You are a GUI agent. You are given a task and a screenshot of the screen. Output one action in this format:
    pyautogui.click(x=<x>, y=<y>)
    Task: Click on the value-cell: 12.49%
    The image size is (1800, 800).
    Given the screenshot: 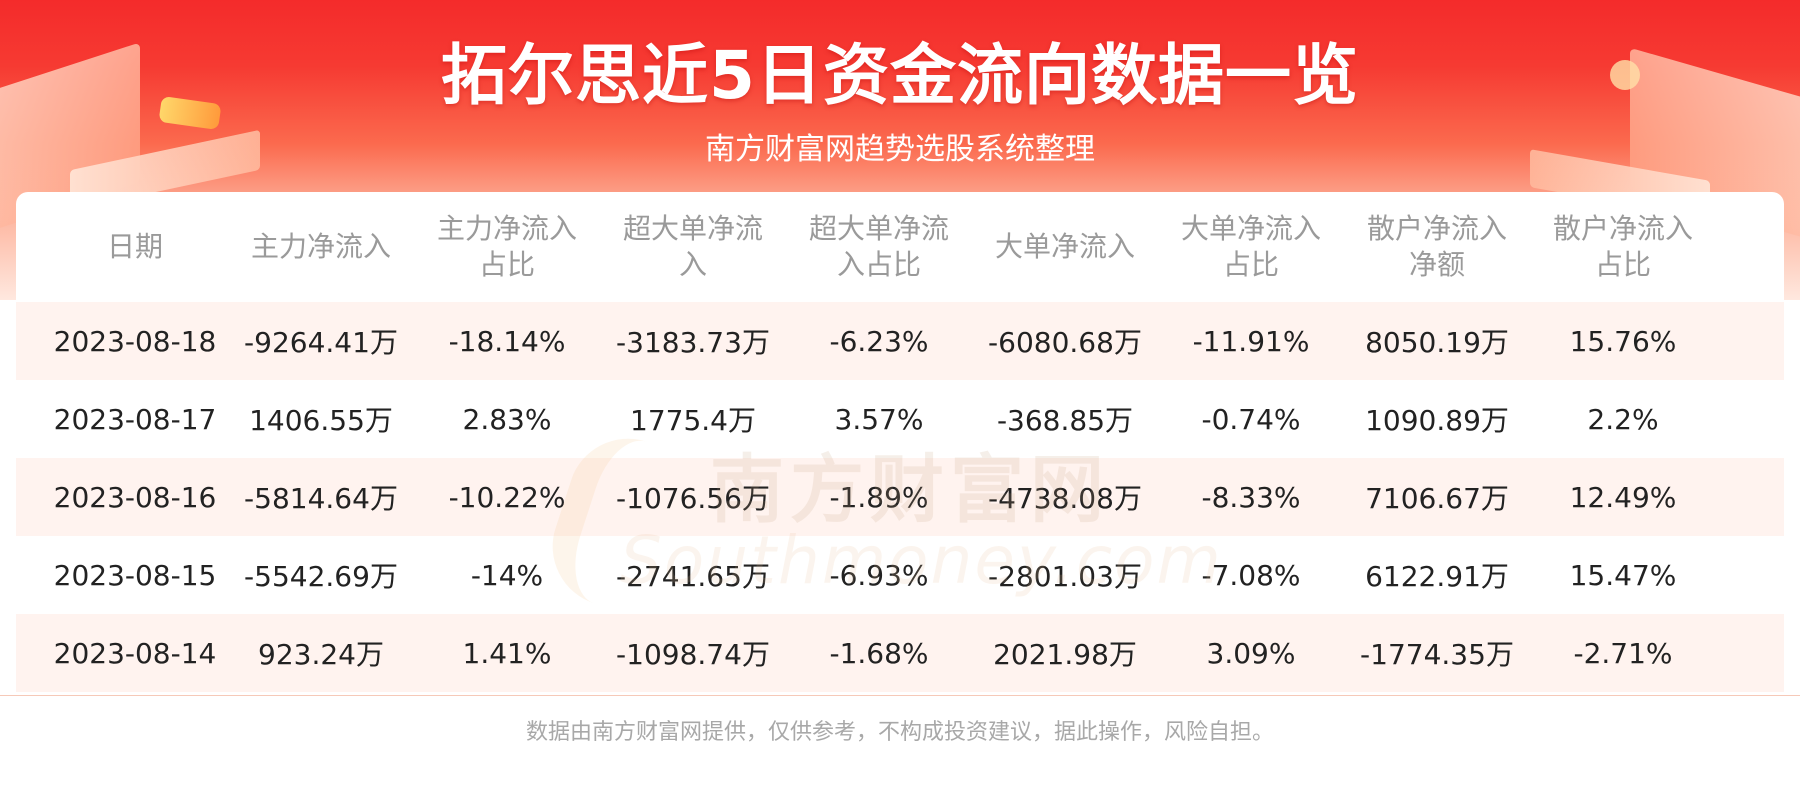 What is the action you would take?
    pyautogui.click(x=1623, y=497)
    